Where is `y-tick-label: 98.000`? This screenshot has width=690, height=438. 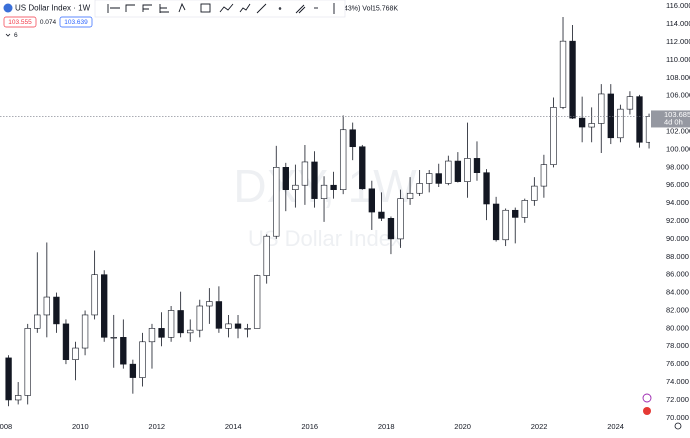
y-tick-label: 98.000 is located at coordinates (677, 166).